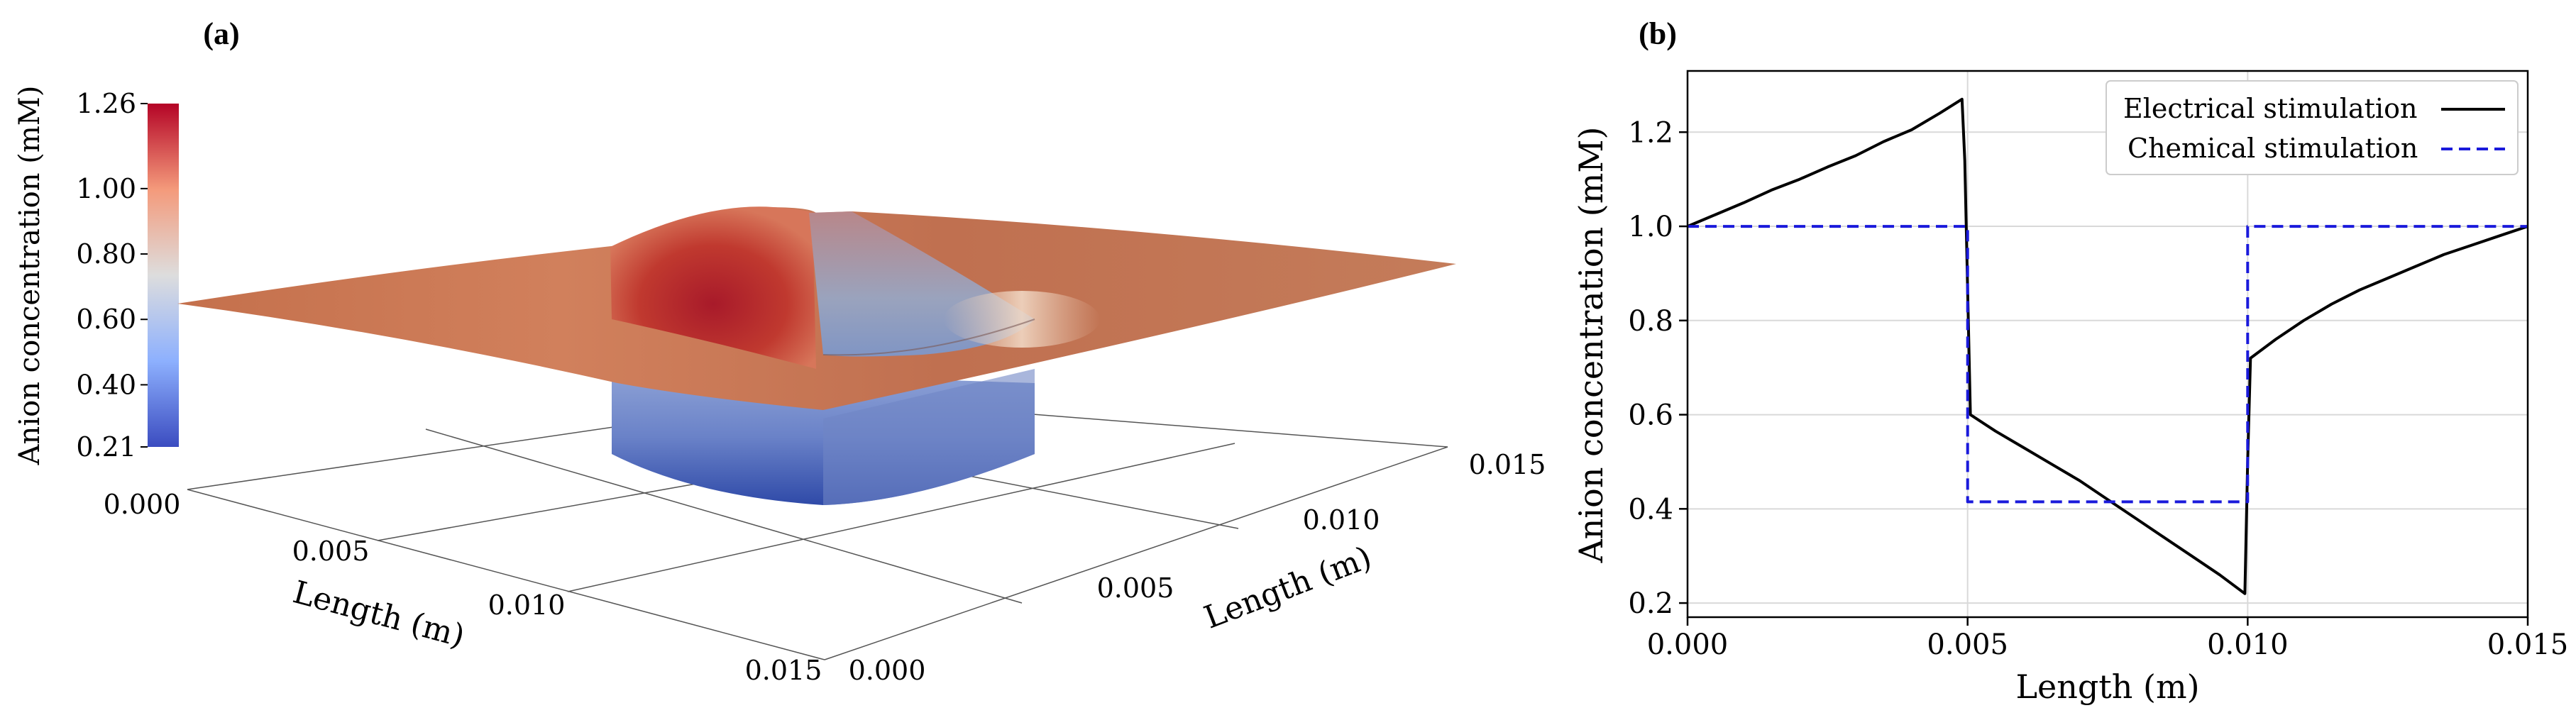 This screenshot has height=725, width=2576. What do you see at coordinates (2108, 365) in the screenshot?
I see `series-chemical-line` at bounding box center [2108, 365].